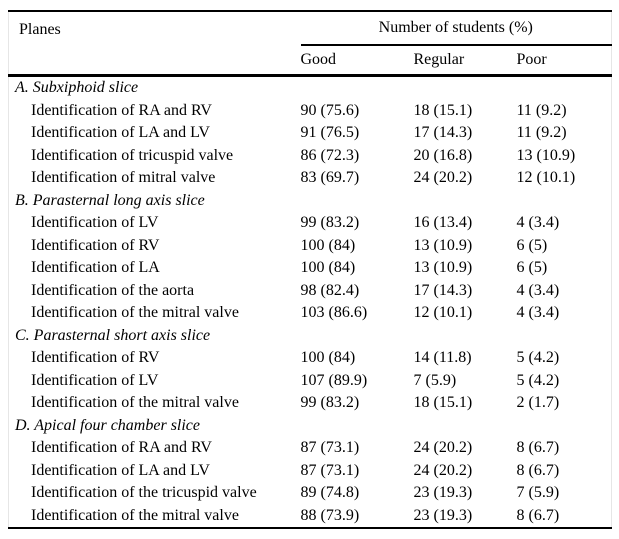 The height and width of the screenshot is (539, 619). What do you see at coordinates (113, 290) in the screenshot?
I see `row-label: Identification of the aorta` at bounding box center [113, 290].